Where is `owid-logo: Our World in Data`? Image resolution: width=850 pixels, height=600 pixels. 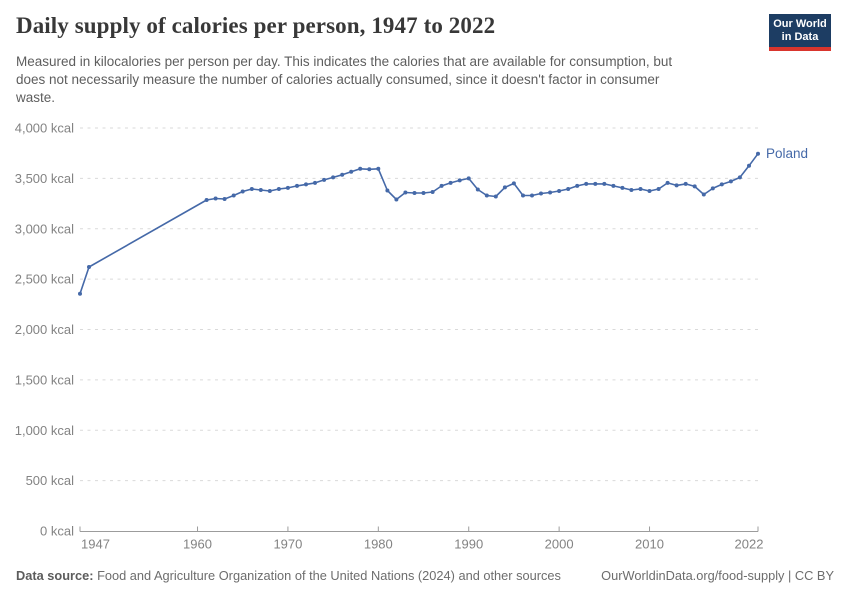
owid-logo: Our World in Data is located at coordinates (800, 32).